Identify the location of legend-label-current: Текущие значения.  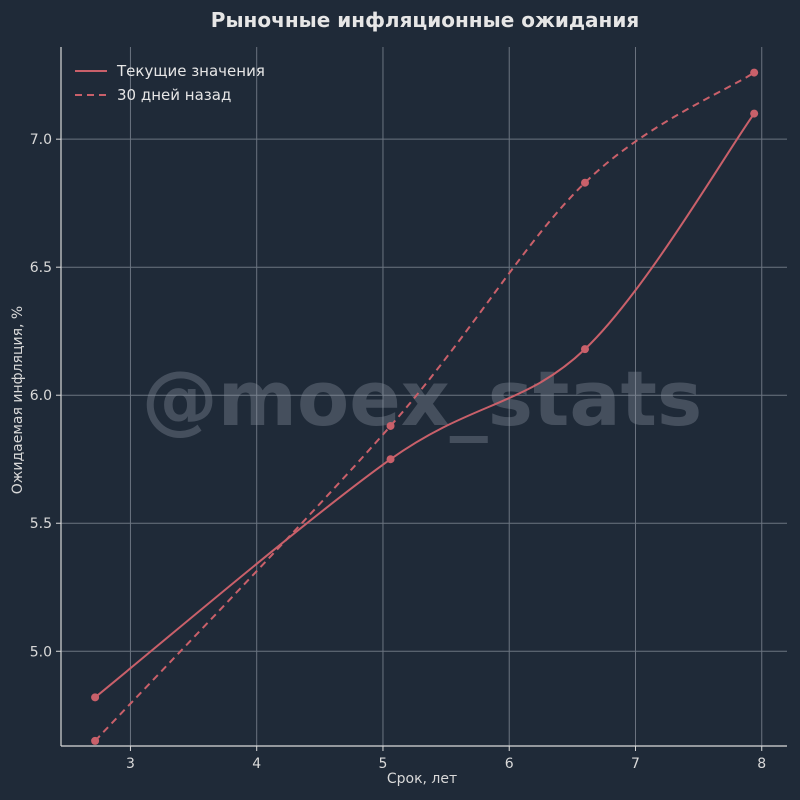
(190, 71).